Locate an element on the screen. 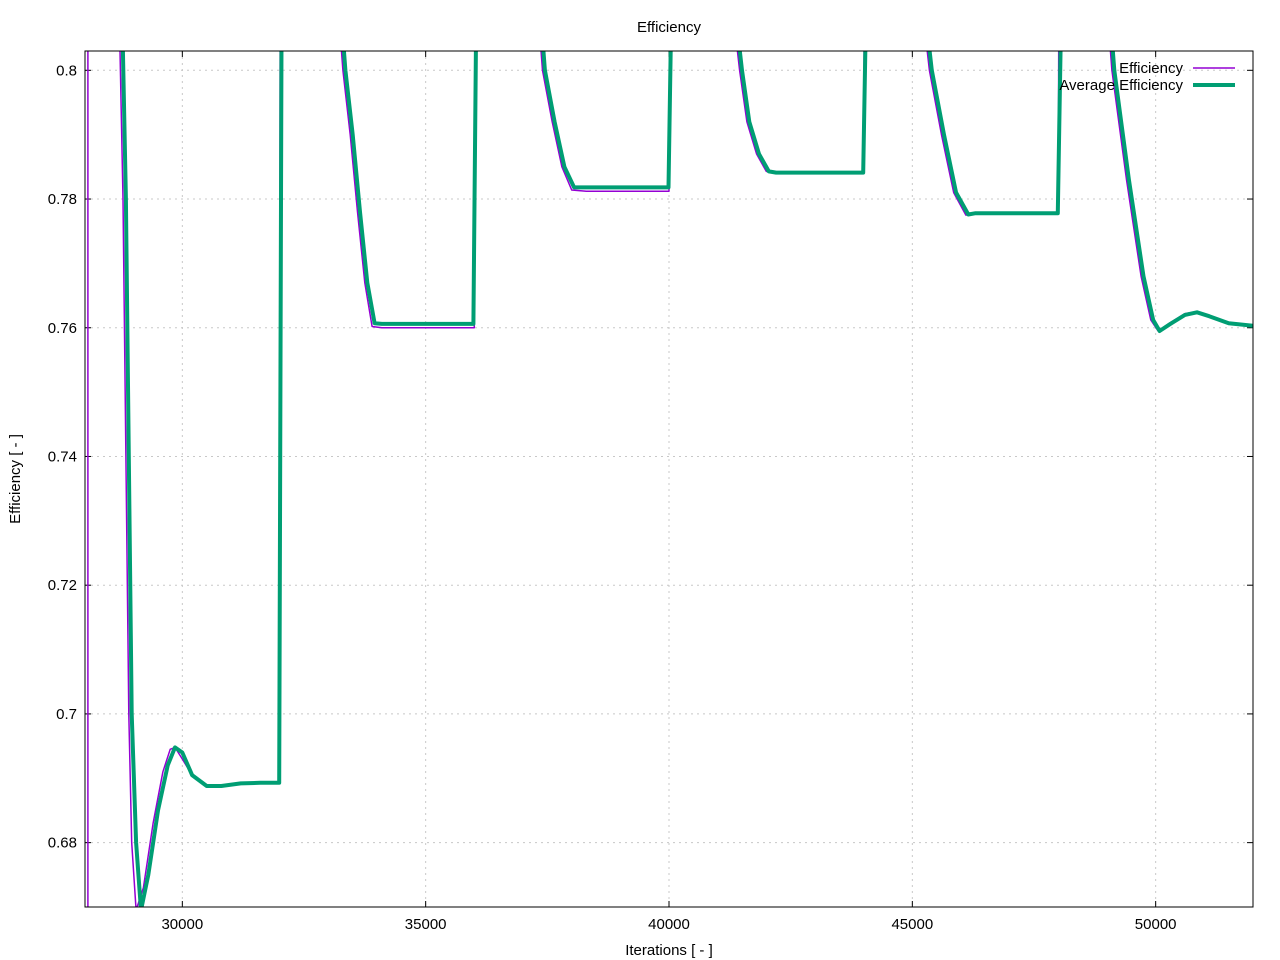 The height and width of the screenshot is (960, 1280). x-tick-label: 45000 is located at coordinates (912, 924).